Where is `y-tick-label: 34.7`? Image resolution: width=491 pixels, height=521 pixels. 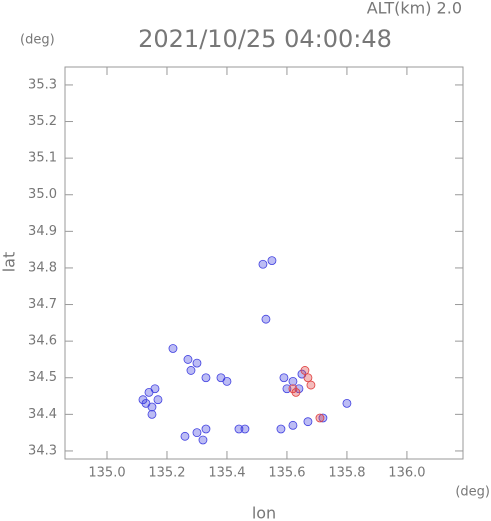 y-tick-label: 34.7 is located at coordinates (42, 304).